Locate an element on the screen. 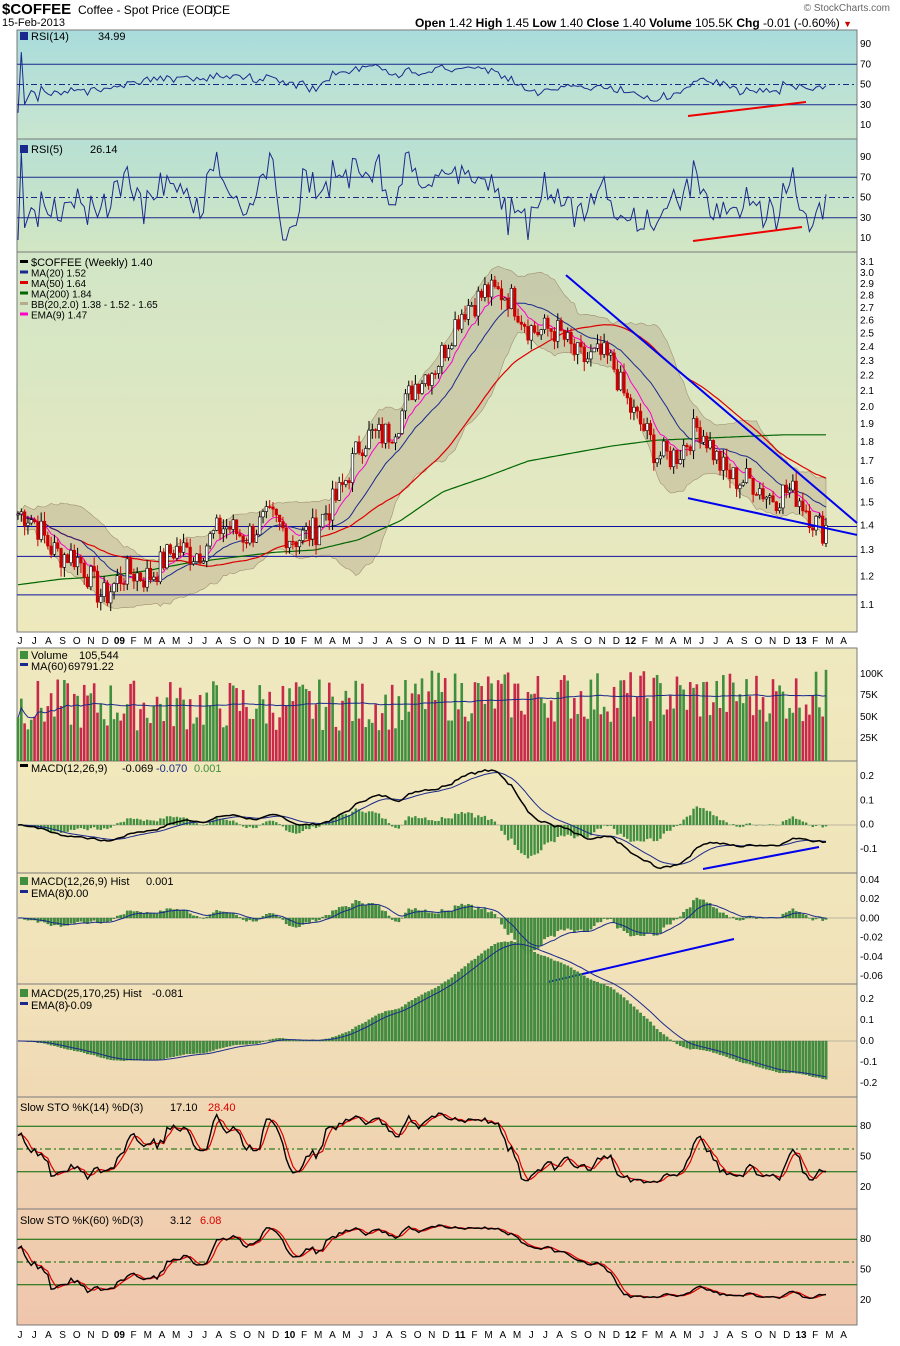 The width and height of the screenshot is (900, 1346). date: 15-Feb-2013 is located at coordinates (33, 23).